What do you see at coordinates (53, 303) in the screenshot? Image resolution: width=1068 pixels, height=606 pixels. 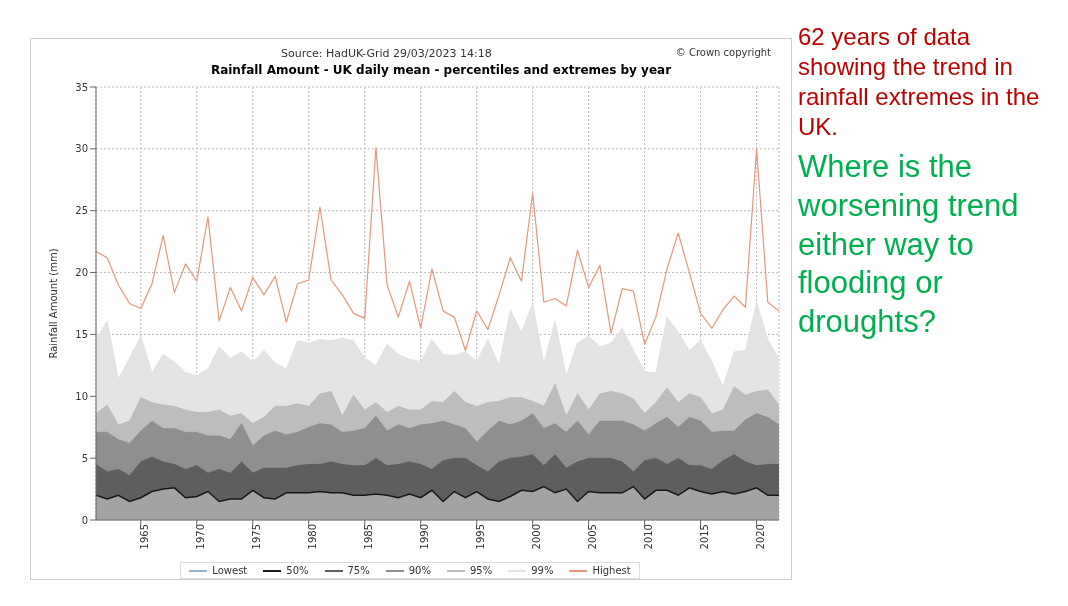 I see `y-axis-title: Rainfall Amount (mm)` at bounding box center [53, 303].